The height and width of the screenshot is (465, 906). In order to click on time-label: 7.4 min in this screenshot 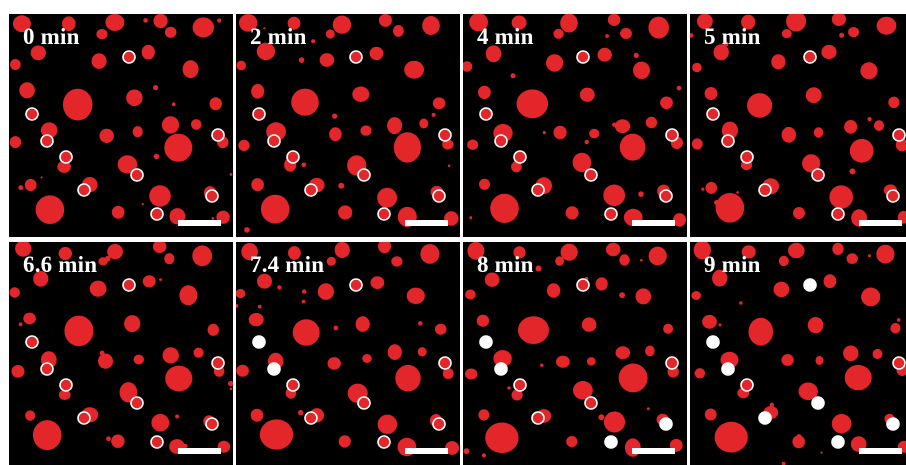, I will do `click(287, 265)`.